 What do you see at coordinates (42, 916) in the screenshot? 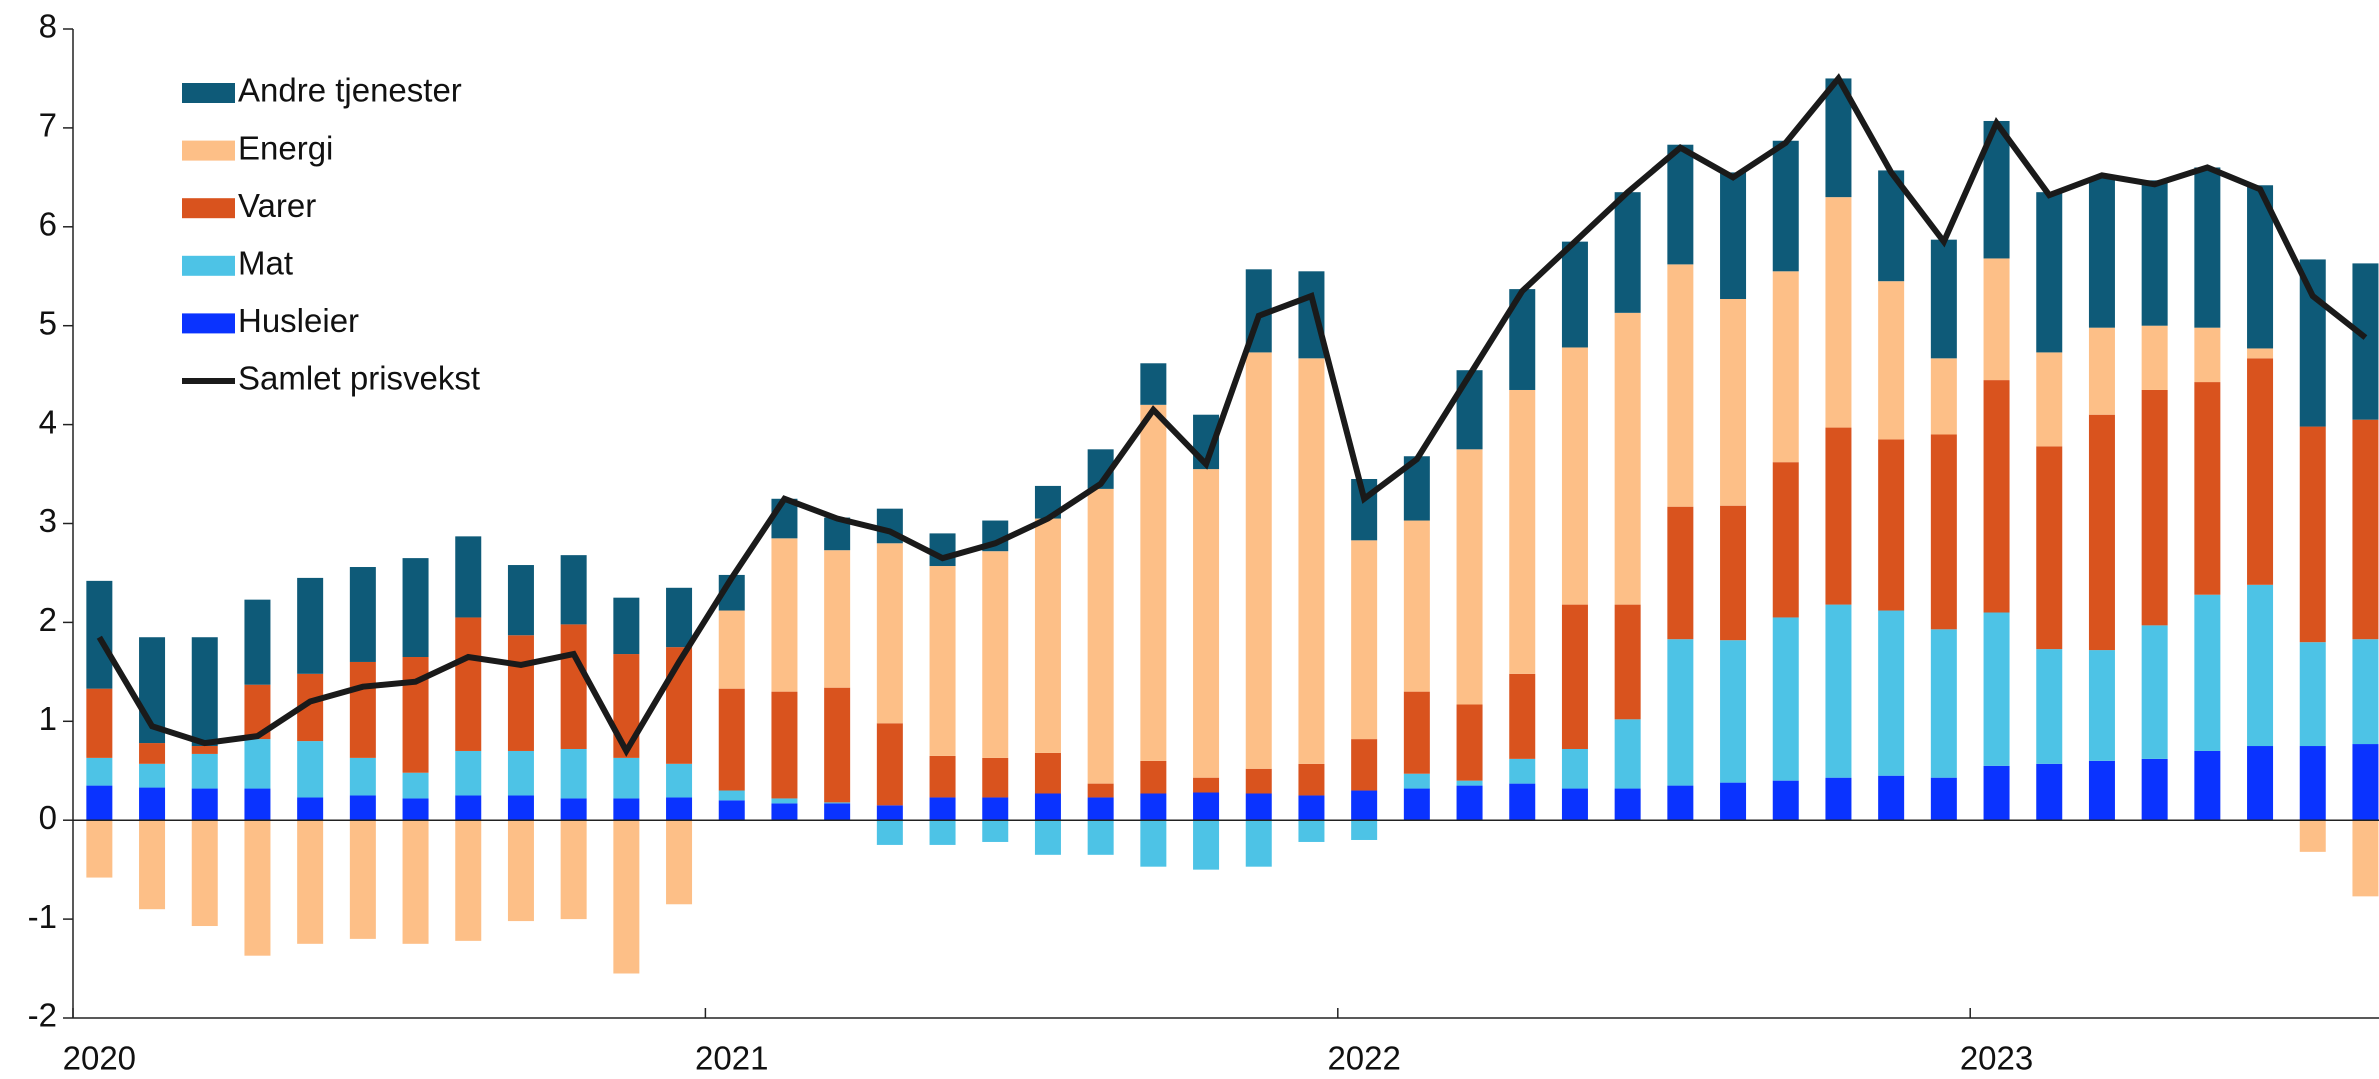
I see `y-tick-label: -1` at bounding box center [42, 916].